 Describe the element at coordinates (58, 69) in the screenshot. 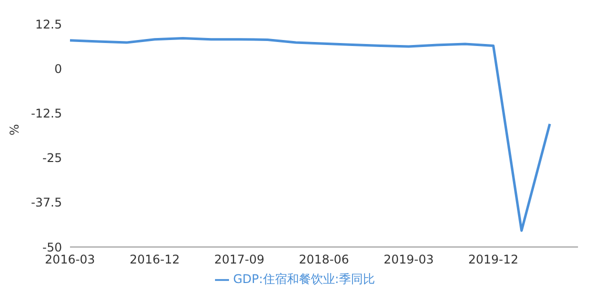

I see `y-tick-label: 0` at that location.